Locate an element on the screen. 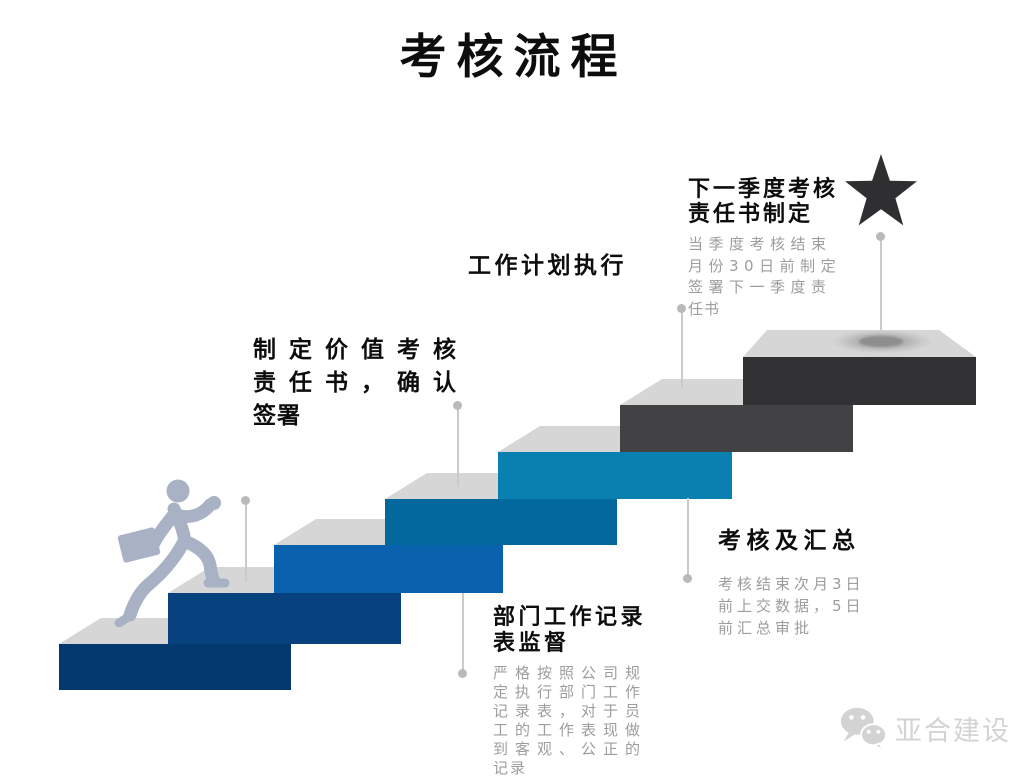 The image size is (1027, 783). page-title: 考核流程 is located at coordinates (513, 57).